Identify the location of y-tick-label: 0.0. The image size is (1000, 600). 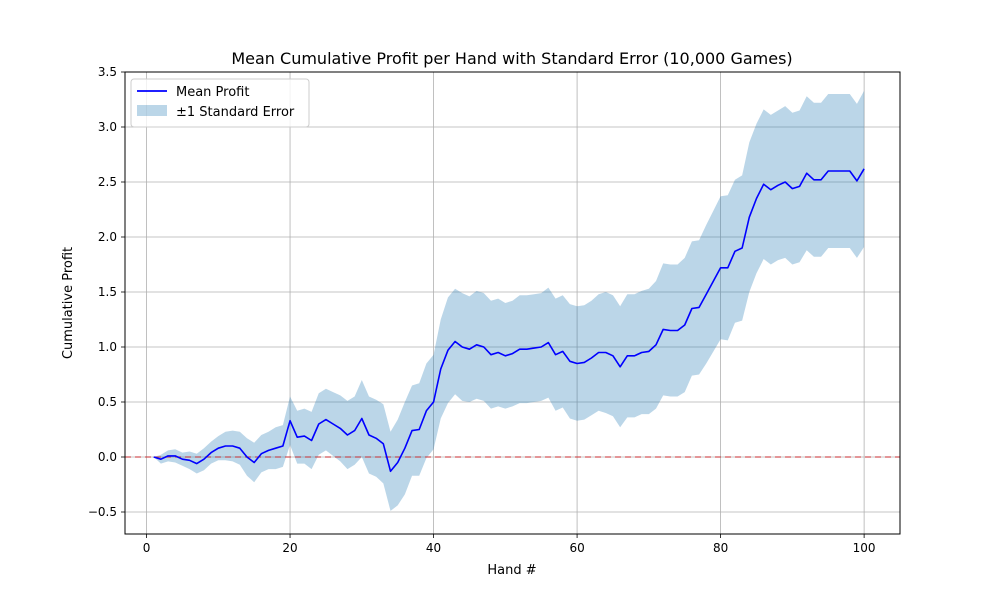
(107, 457).